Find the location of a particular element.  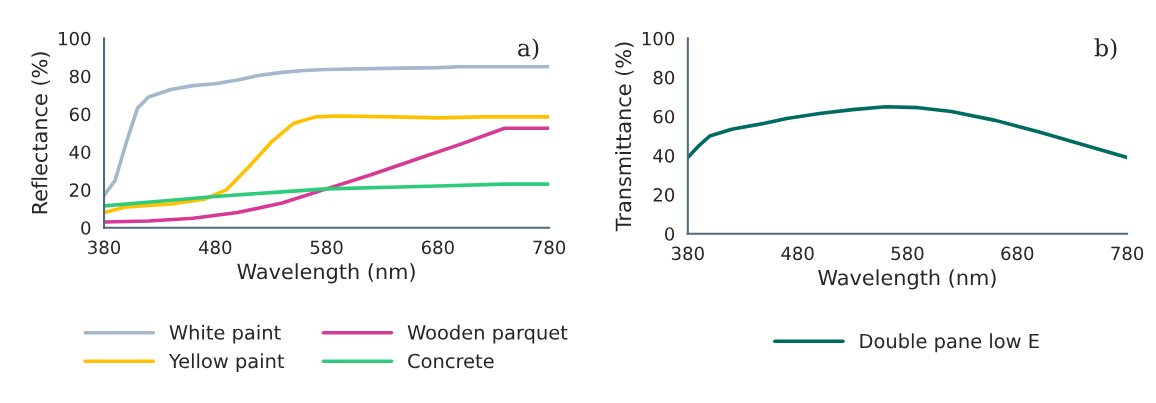

annotation: a) is located at coordinates (528, 49).